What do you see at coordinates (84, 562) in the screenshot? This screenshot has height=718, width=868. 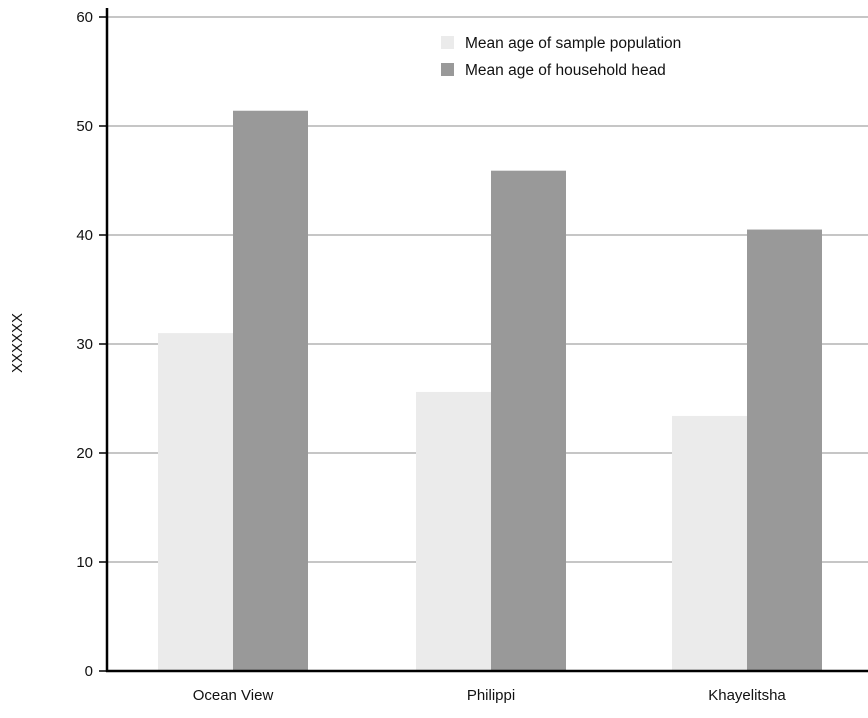 I see `y-tick-label: 10` at bounding box center [84, 562].